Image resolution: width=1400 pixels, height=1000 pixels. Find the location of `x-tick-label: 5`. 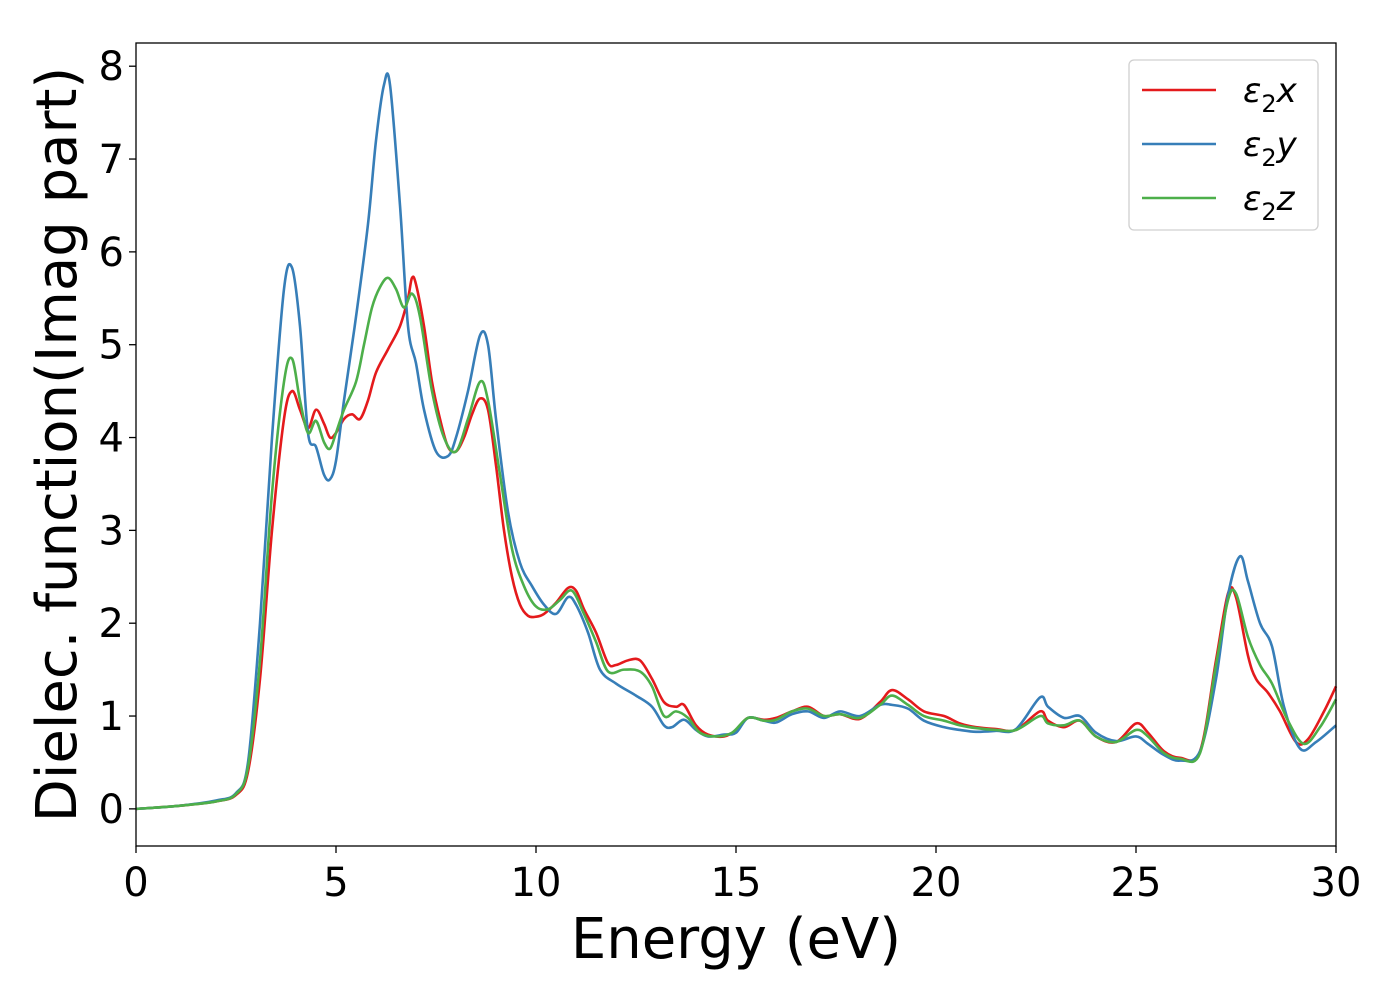

x-tick-label: 5 is located at coordinates (335, 883).